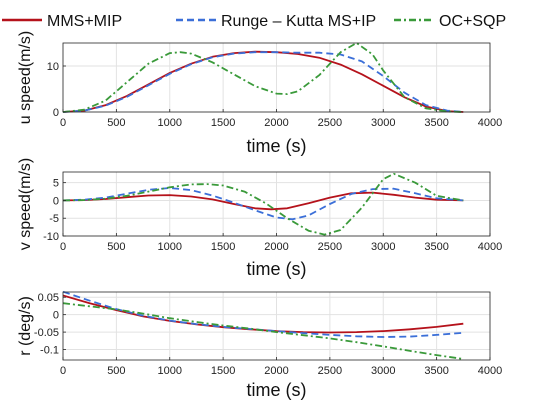 This screenshot has width=550, height=412. I want to click on y-tick-label: 0.05, so click(48, 298).